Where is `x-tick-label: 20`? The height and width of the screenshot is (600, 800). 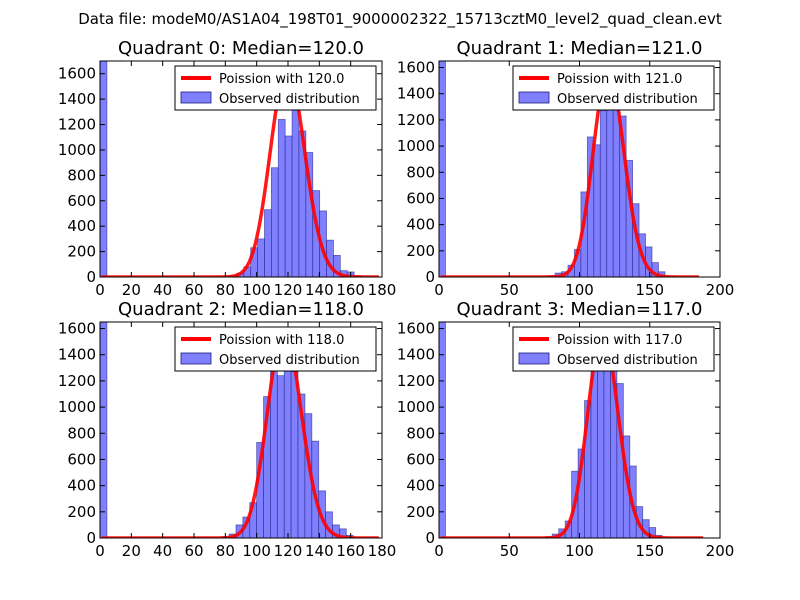
x-tick-label: 20 is located at coordinates (131, 551).